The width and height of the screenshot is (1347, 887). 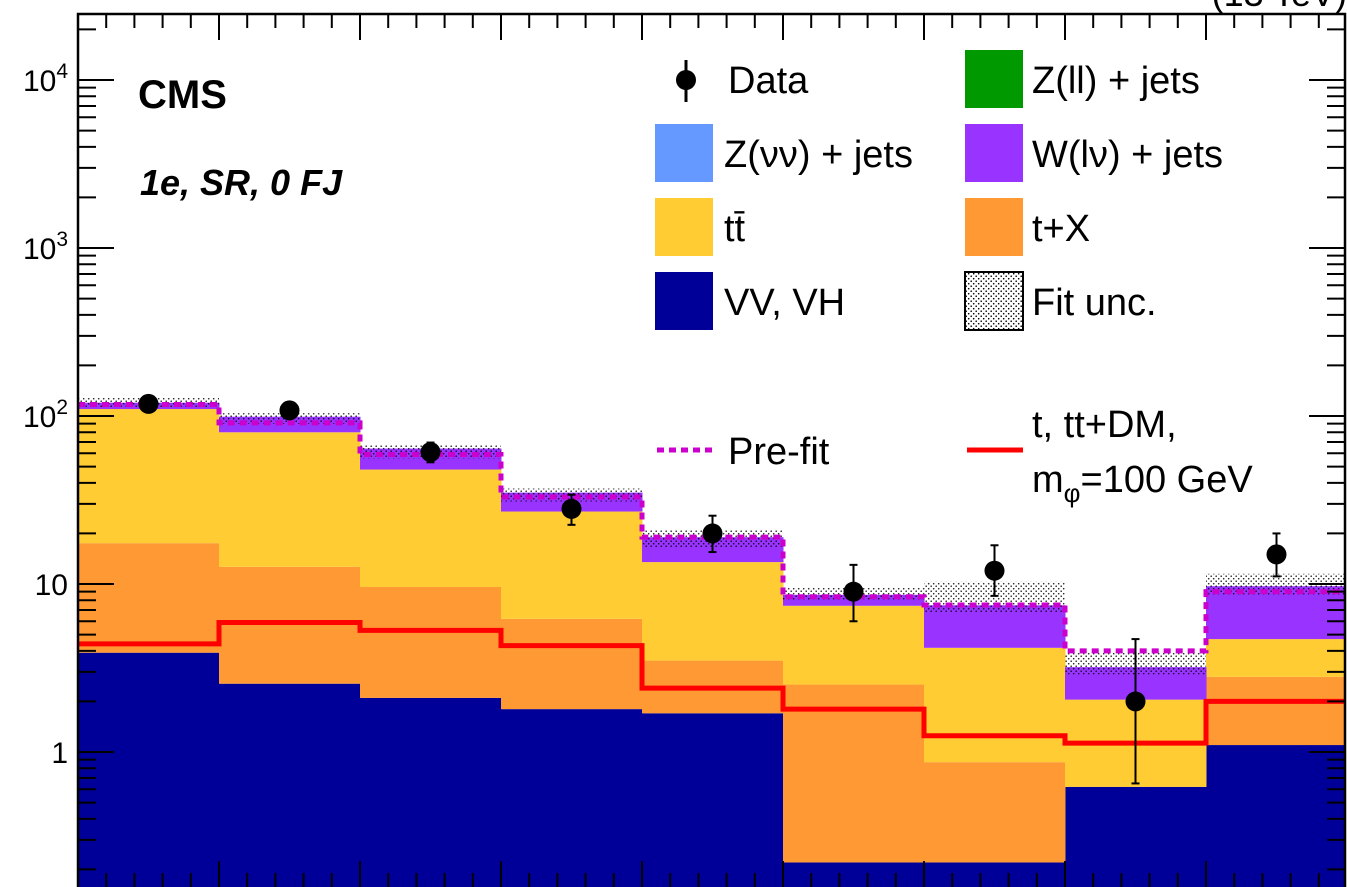 What do you see at coordinates (818, 155) in the screenshot?
I see `legend-znn-label: Z(νν) + jets` at bounding box center [818, 155].